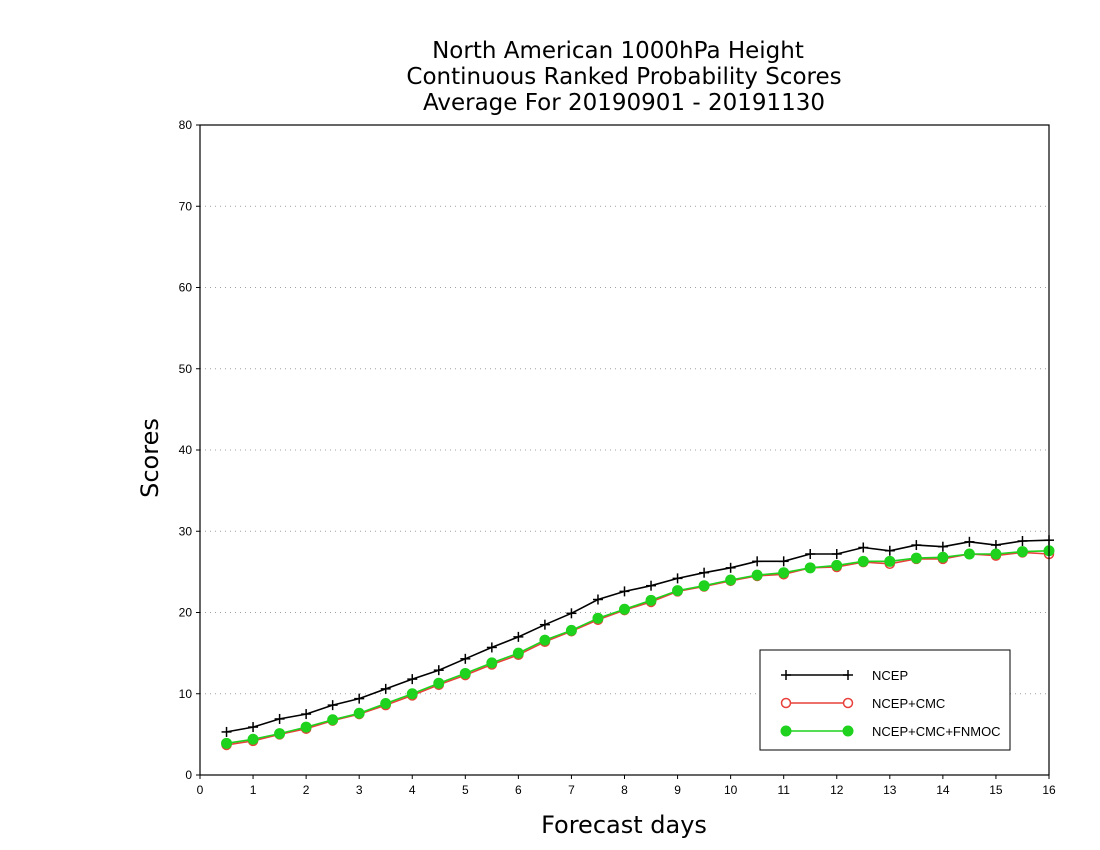 The image size is (1100, 850). I want to click on legend-label-ncep: NCEP, so click(890, 675).